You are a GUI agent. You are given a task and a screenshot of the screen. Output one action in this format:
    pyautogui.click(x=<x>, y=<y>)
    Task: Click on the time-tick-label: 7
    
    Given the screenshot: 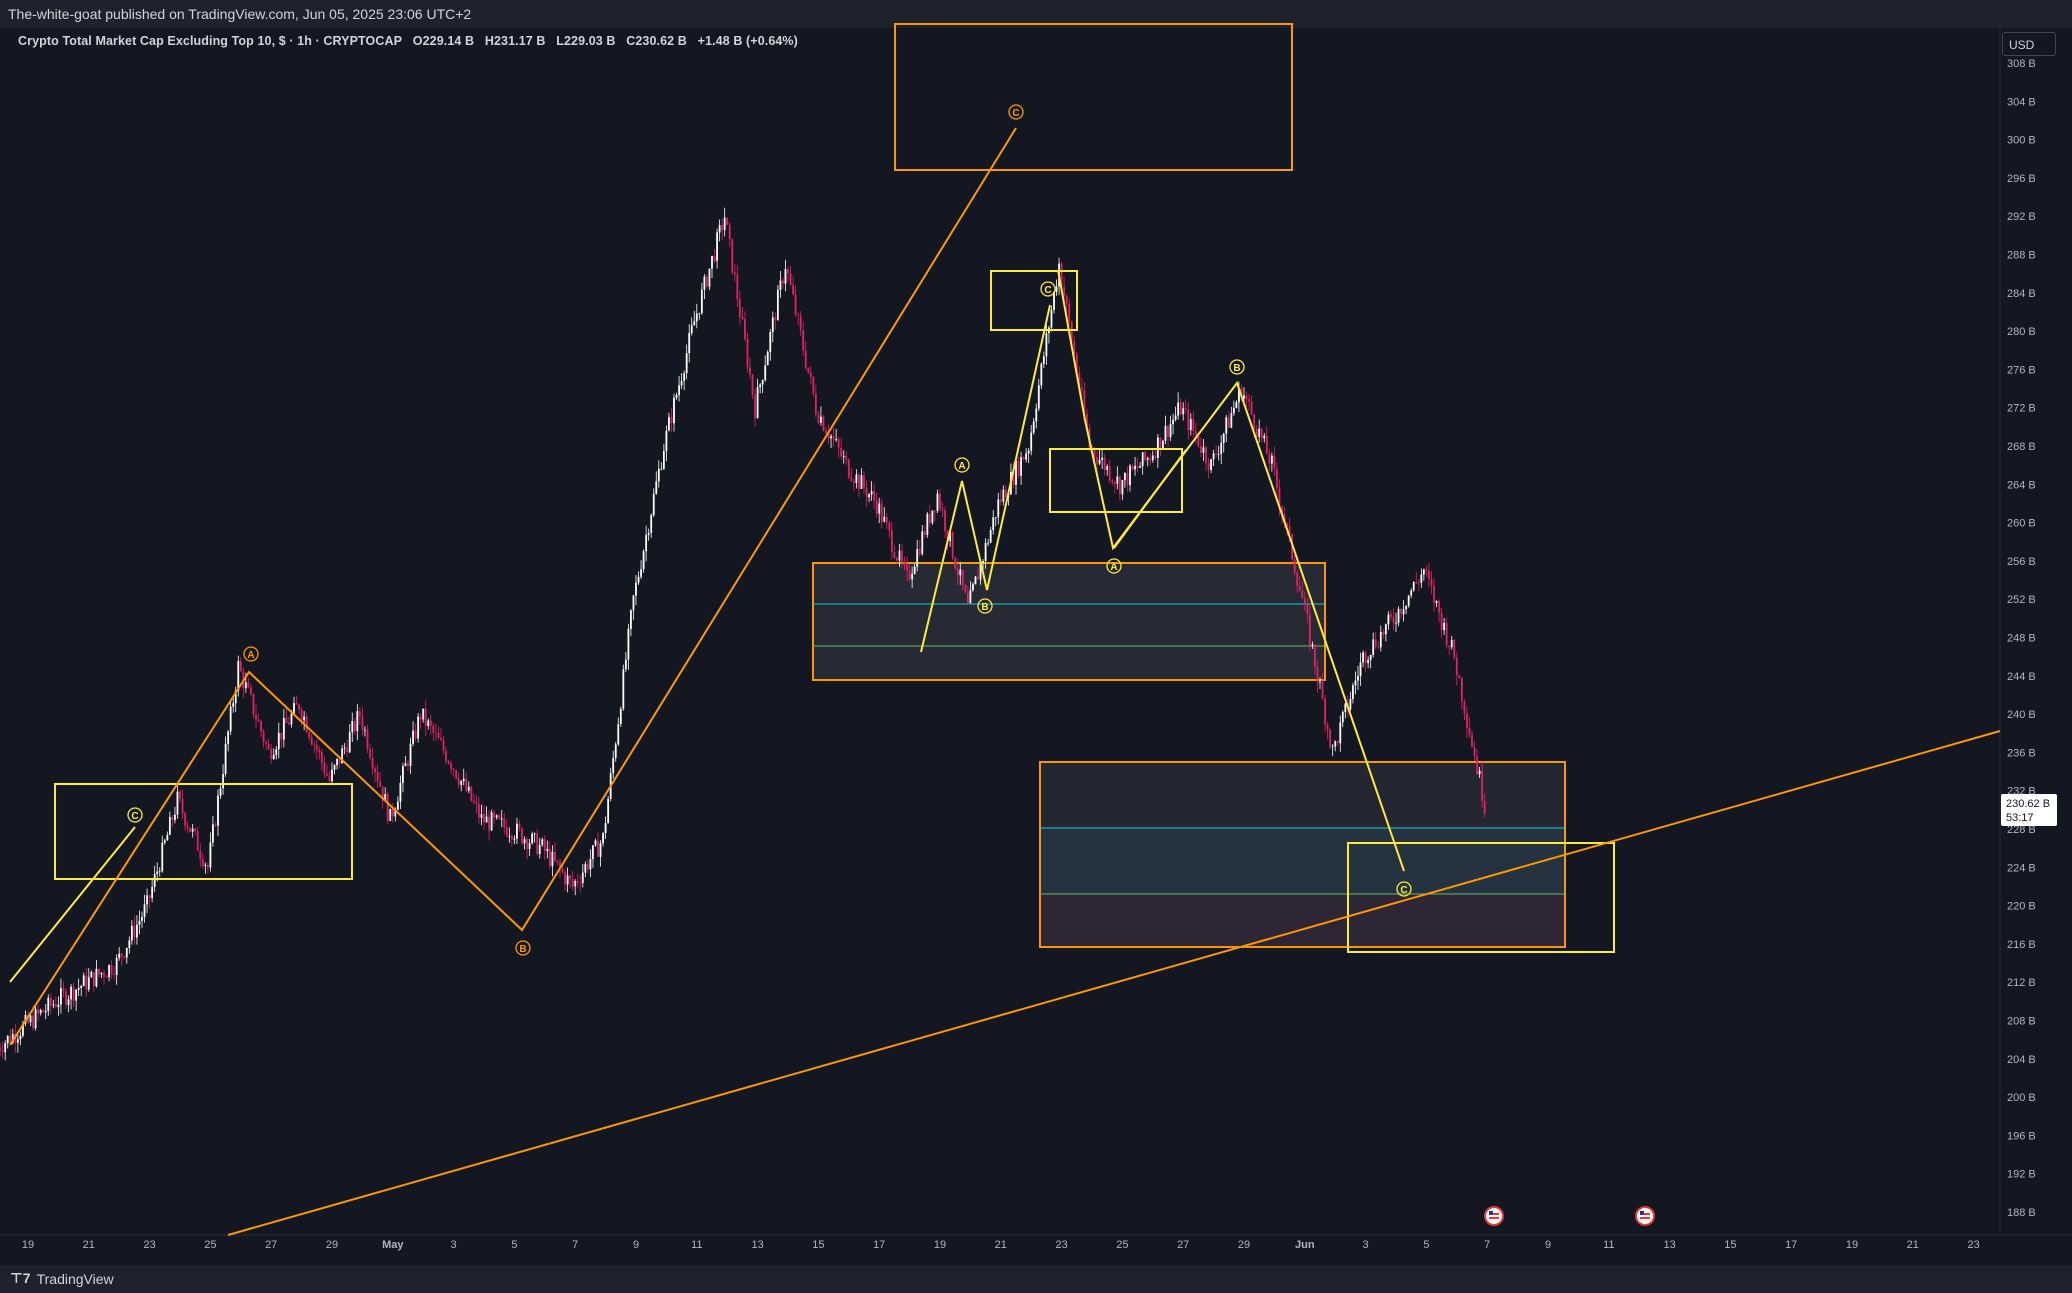 What is the action you would take?
    pyautogui.click(x=1487, y=1245)
    